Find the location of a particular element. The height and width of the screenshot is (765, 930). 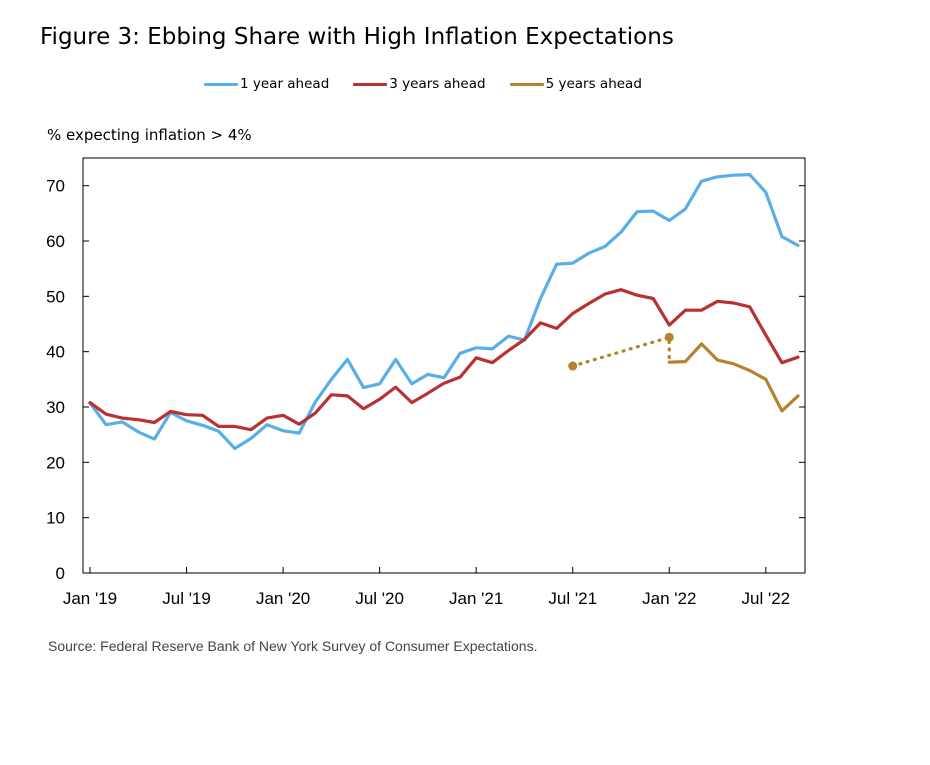

y-axis-label: % expecting inflation > 4% is located at coordinates (149, 135).